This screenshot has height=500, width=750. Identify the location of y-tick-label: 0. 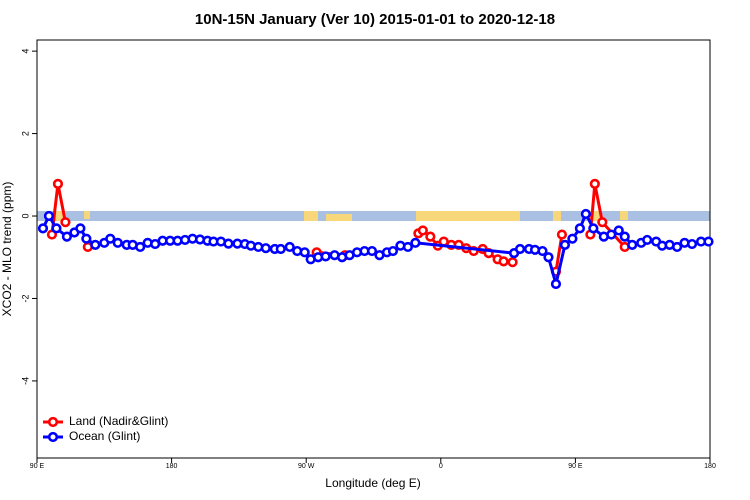
(25, 216).